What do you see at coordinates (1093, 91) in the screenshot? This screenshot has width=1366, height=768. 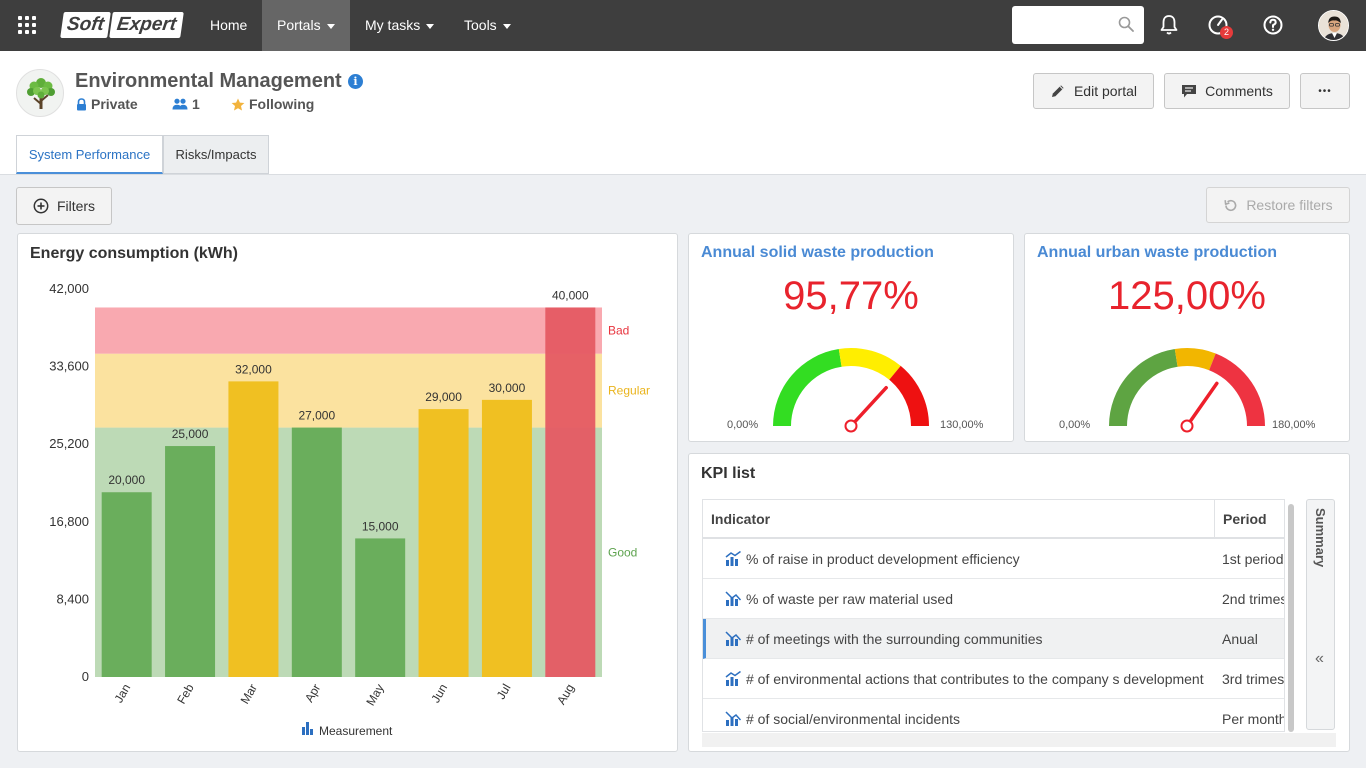 I see `edit-portal-button: Edit portal` at bounding box center [1093, 91].